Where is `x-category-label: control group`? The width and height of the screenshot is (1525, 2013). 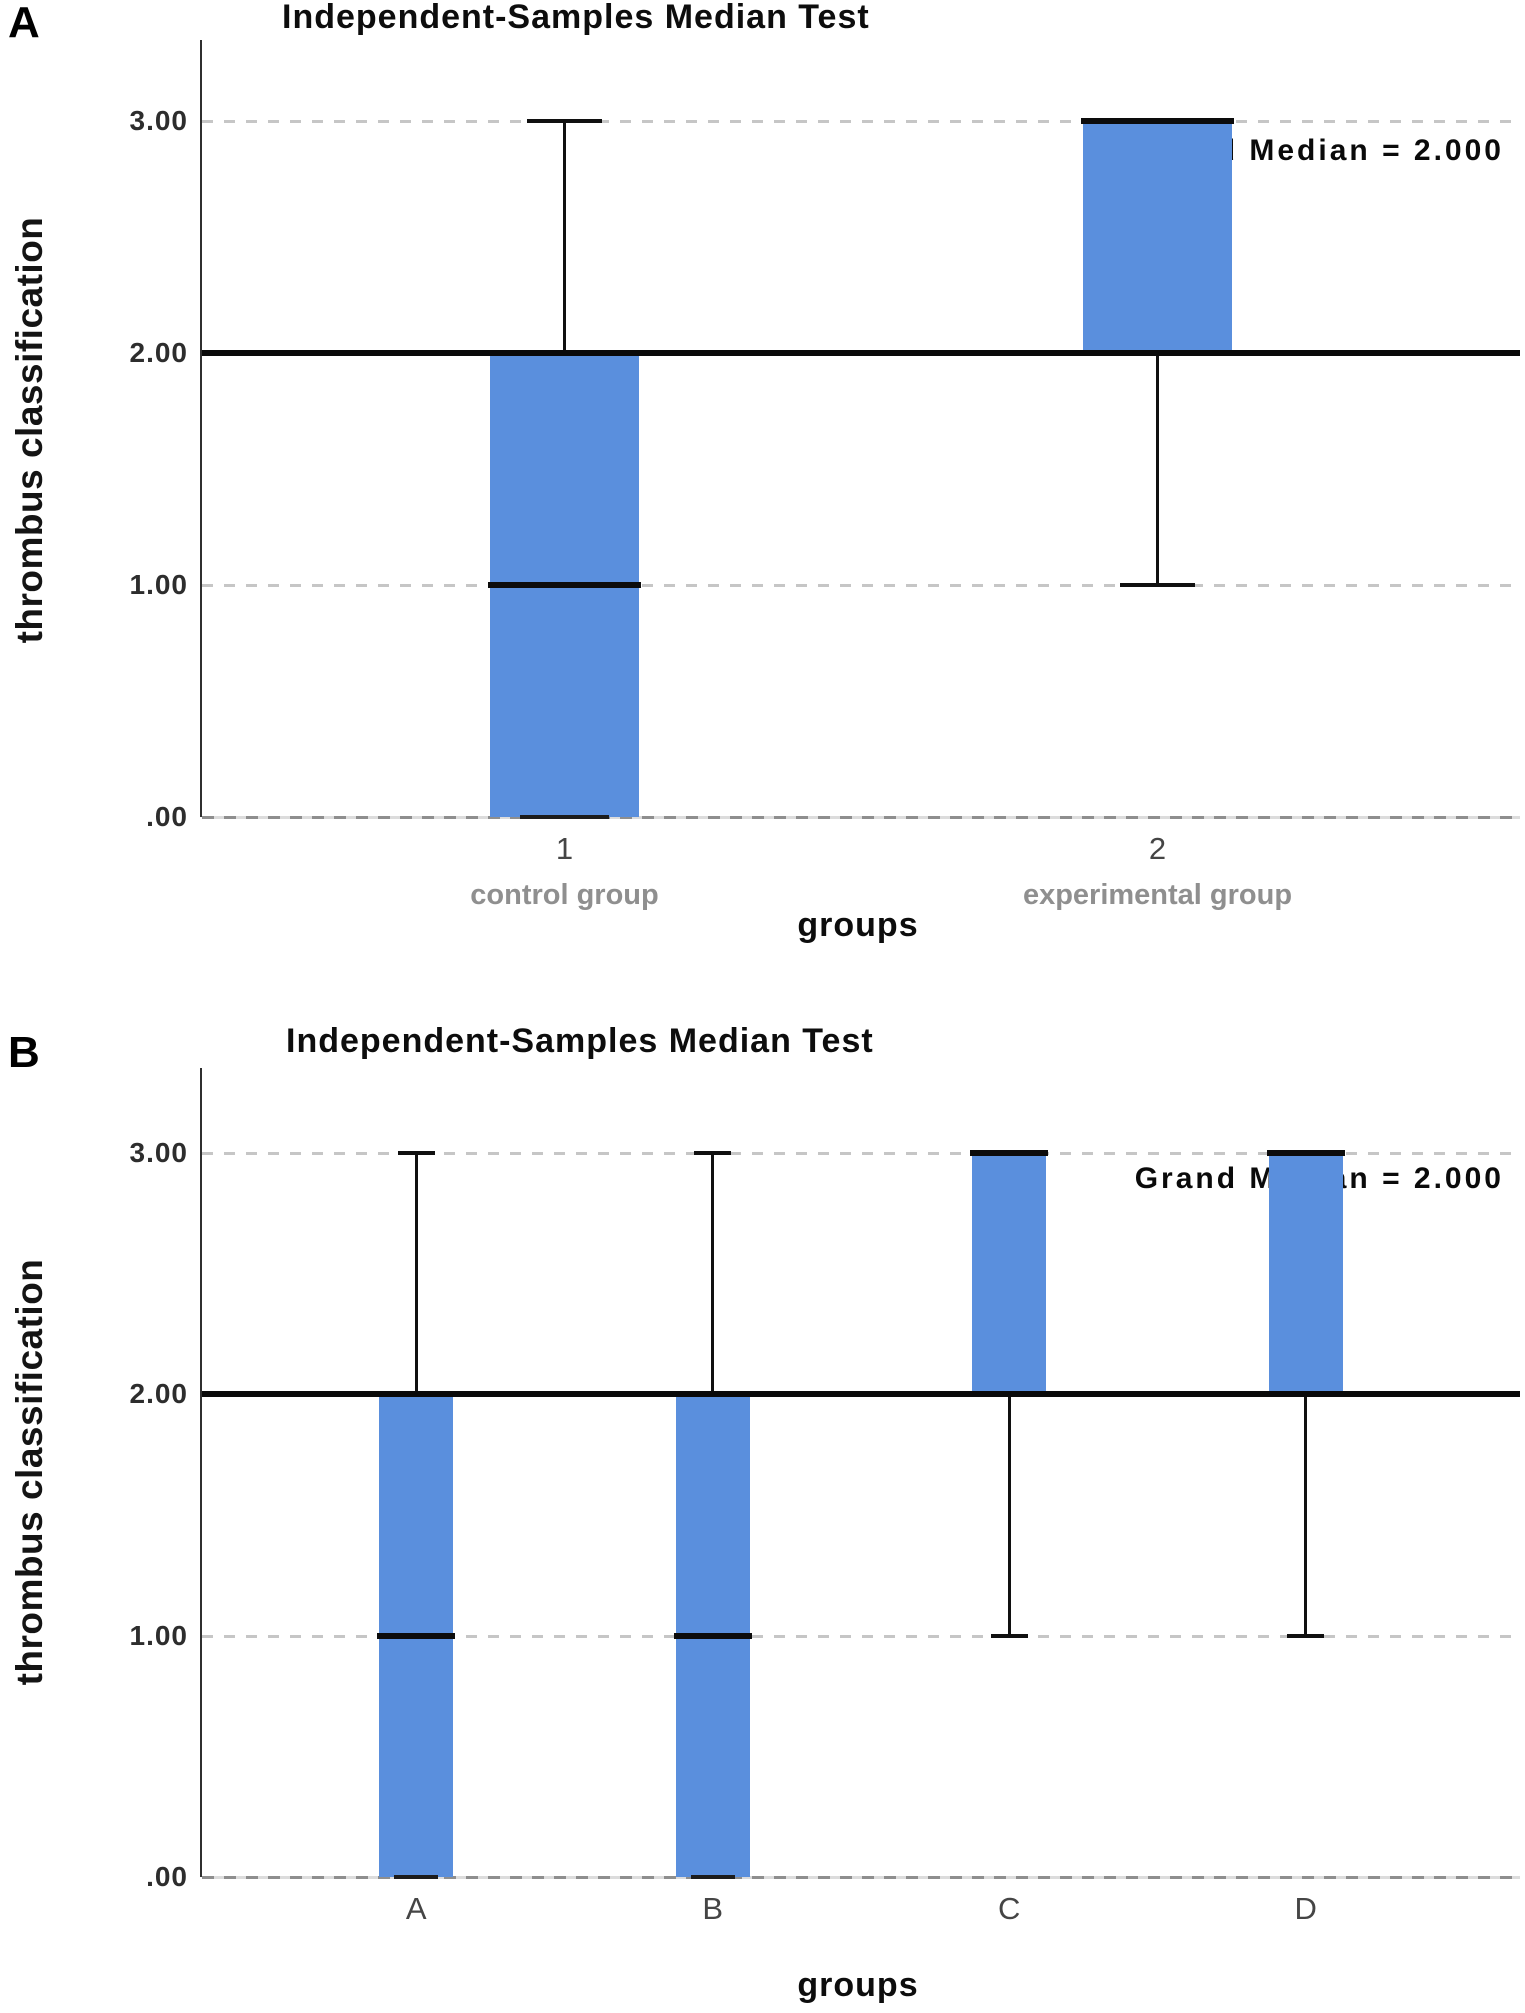
x-category-label: control group is located at coordinates (564, 895).